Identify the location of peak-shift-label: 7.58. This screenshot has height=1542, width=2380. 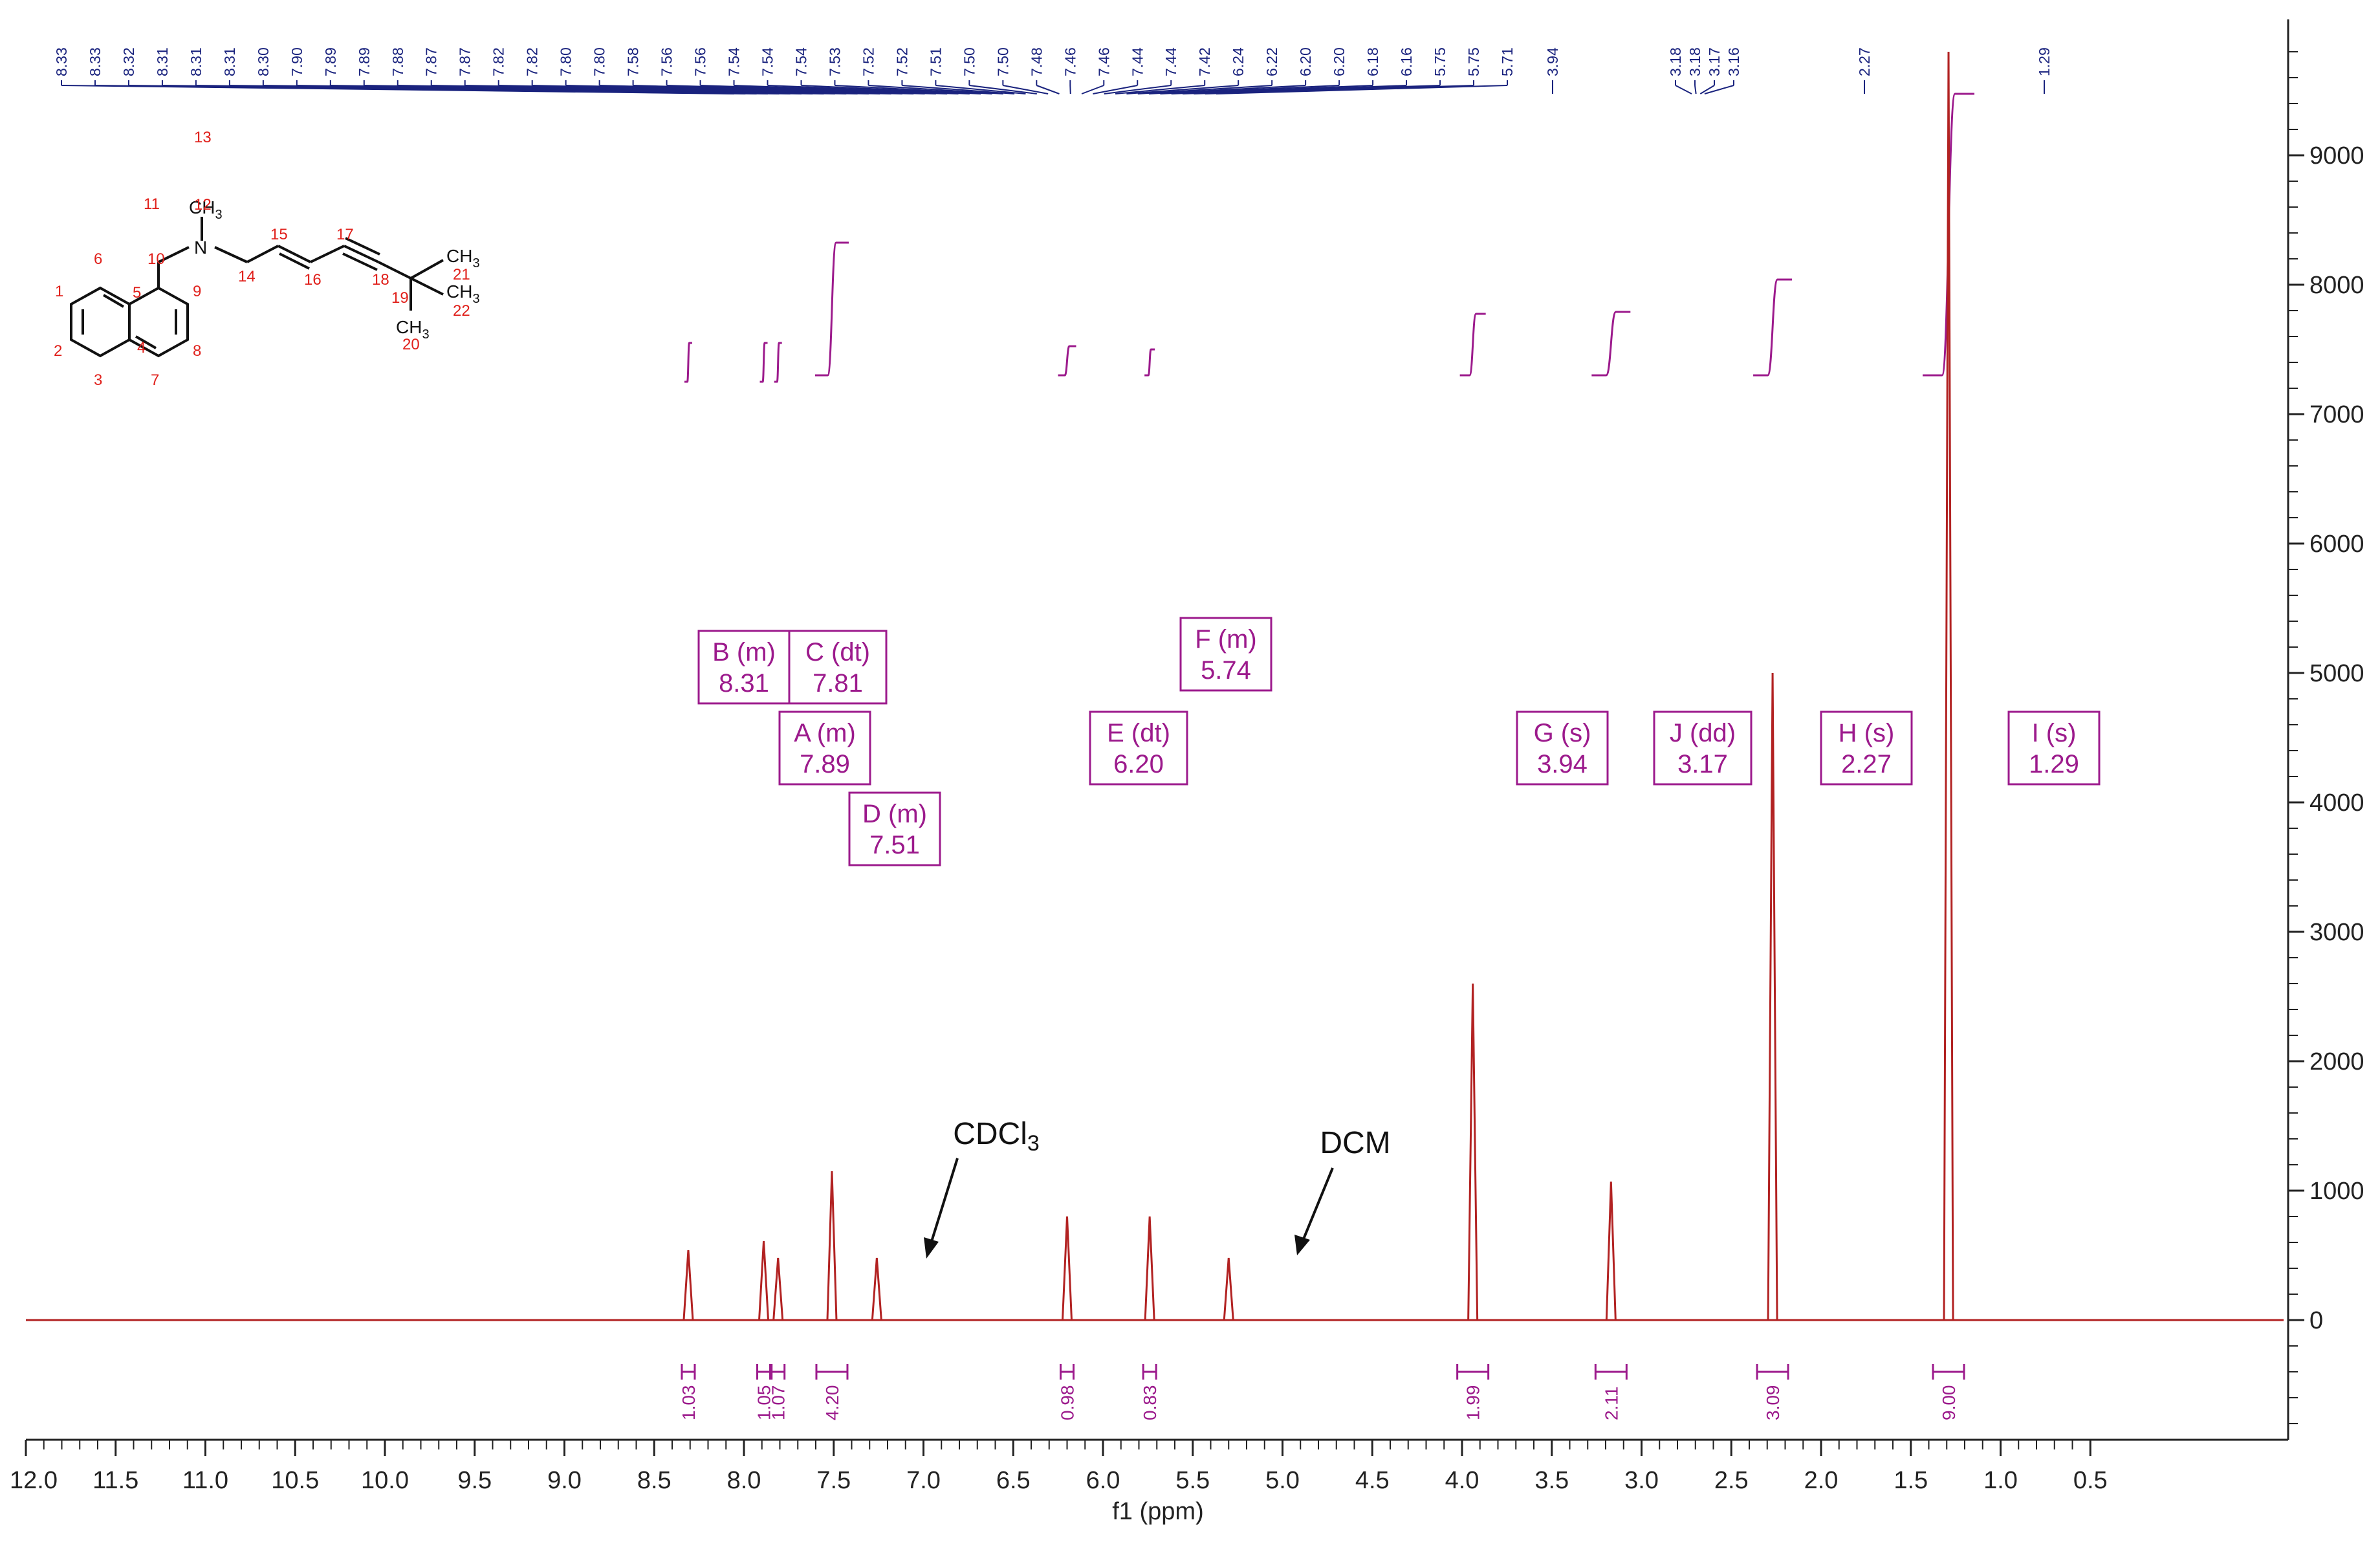
(633, 62).